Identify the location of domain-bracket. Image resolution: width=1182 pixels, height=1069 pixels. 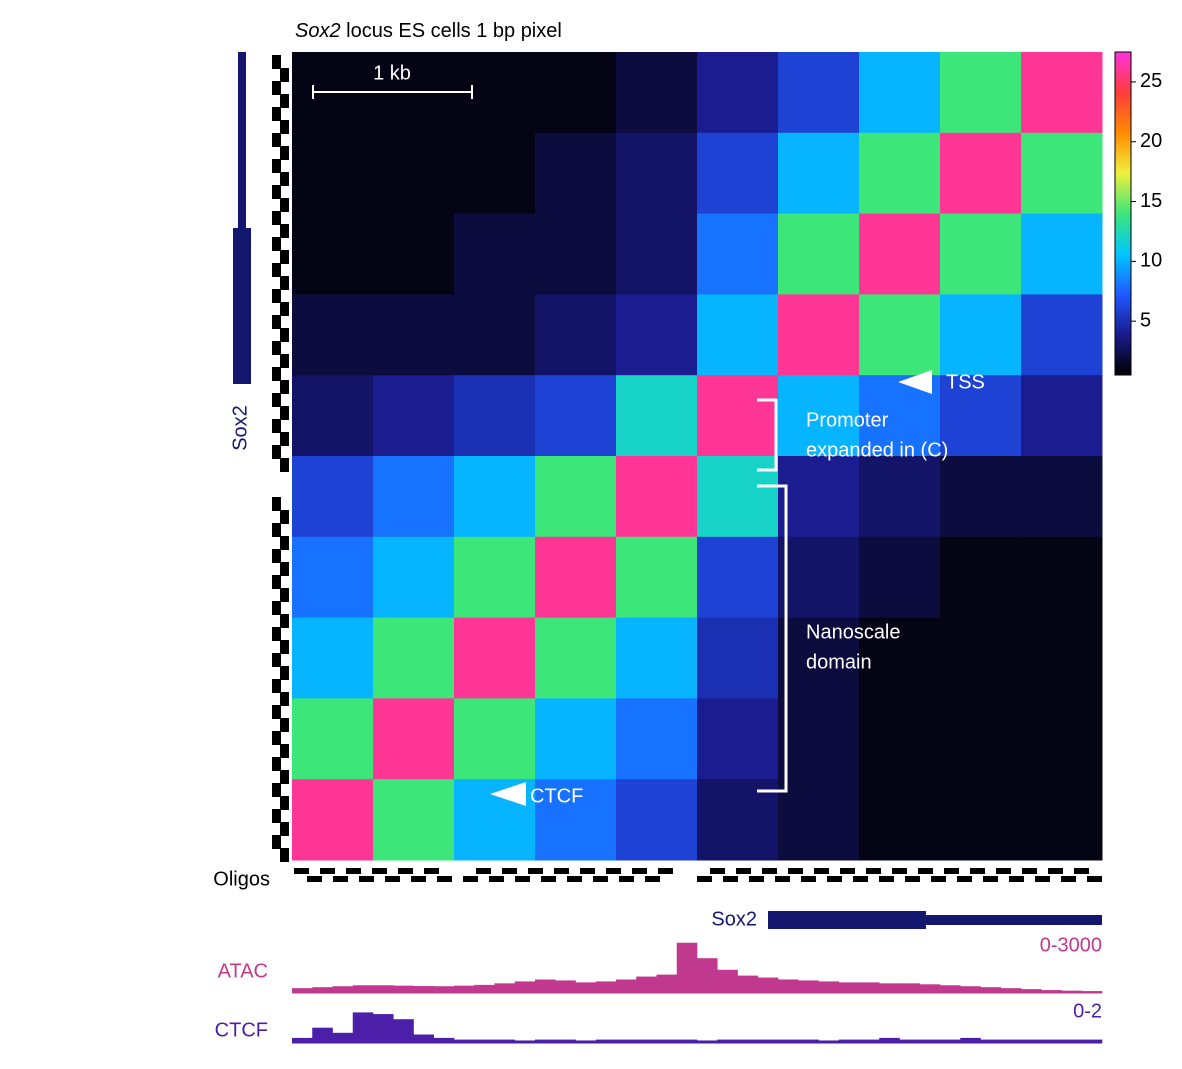
(772, 638).